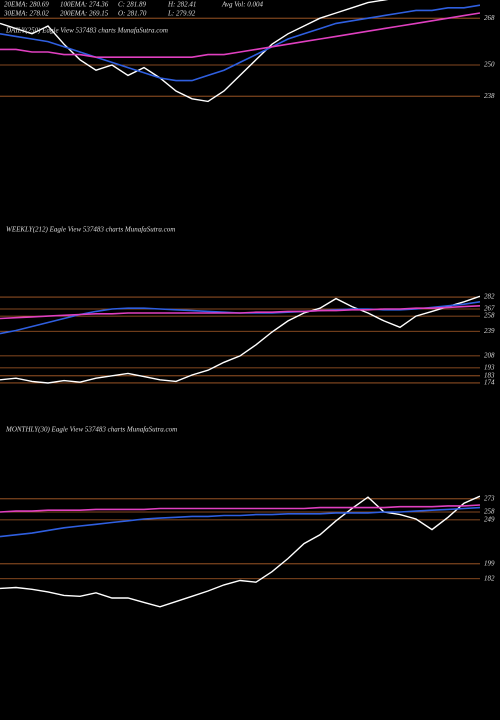 Image resolution: width=500 pixels, height=720 pixels. I want to click on y-tick-label: 273, so click(489, 498).